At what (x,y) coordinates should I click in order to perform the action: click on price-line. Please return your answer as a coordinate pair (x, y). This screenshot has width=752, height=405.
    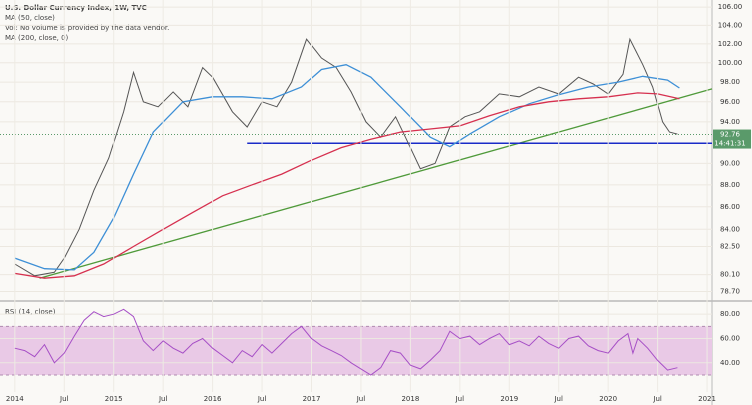
    Looking at the image, I should click on (346, 342).